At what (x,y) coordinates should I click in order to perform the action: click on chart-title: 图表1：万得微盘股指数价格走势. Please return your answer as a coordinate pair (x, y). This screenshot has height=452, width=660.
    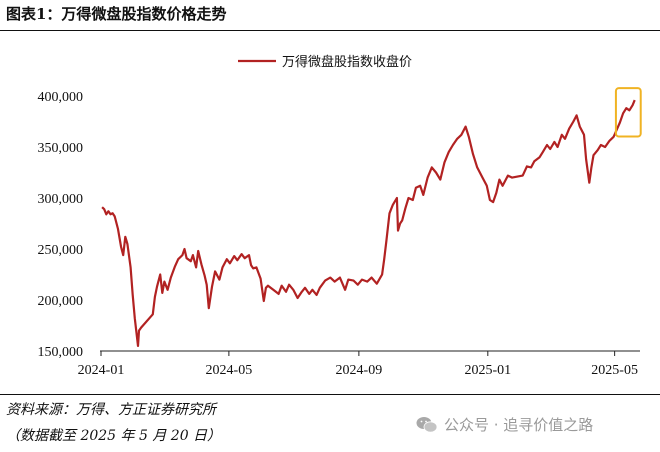
    Looking at the image, I should click on (116, 14).